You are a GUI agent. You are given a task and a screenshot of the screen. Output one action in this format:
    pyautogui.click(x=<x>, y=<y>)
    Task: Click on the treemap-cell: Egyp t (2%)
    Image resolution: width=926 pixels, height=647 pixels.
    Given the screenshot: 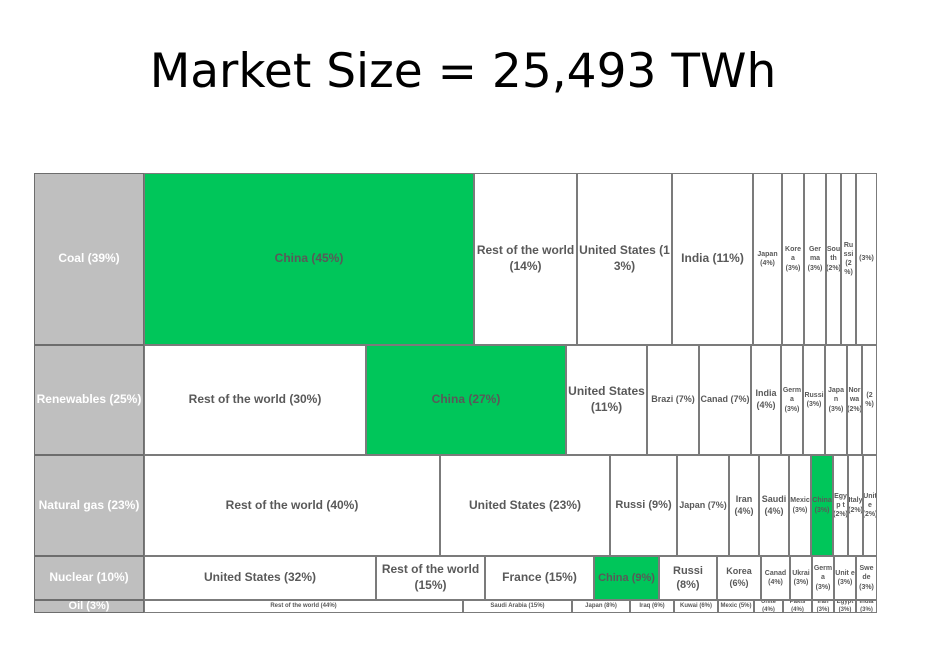 What is the action you would take?
    pyautogui.click(x=840, y=505)
    